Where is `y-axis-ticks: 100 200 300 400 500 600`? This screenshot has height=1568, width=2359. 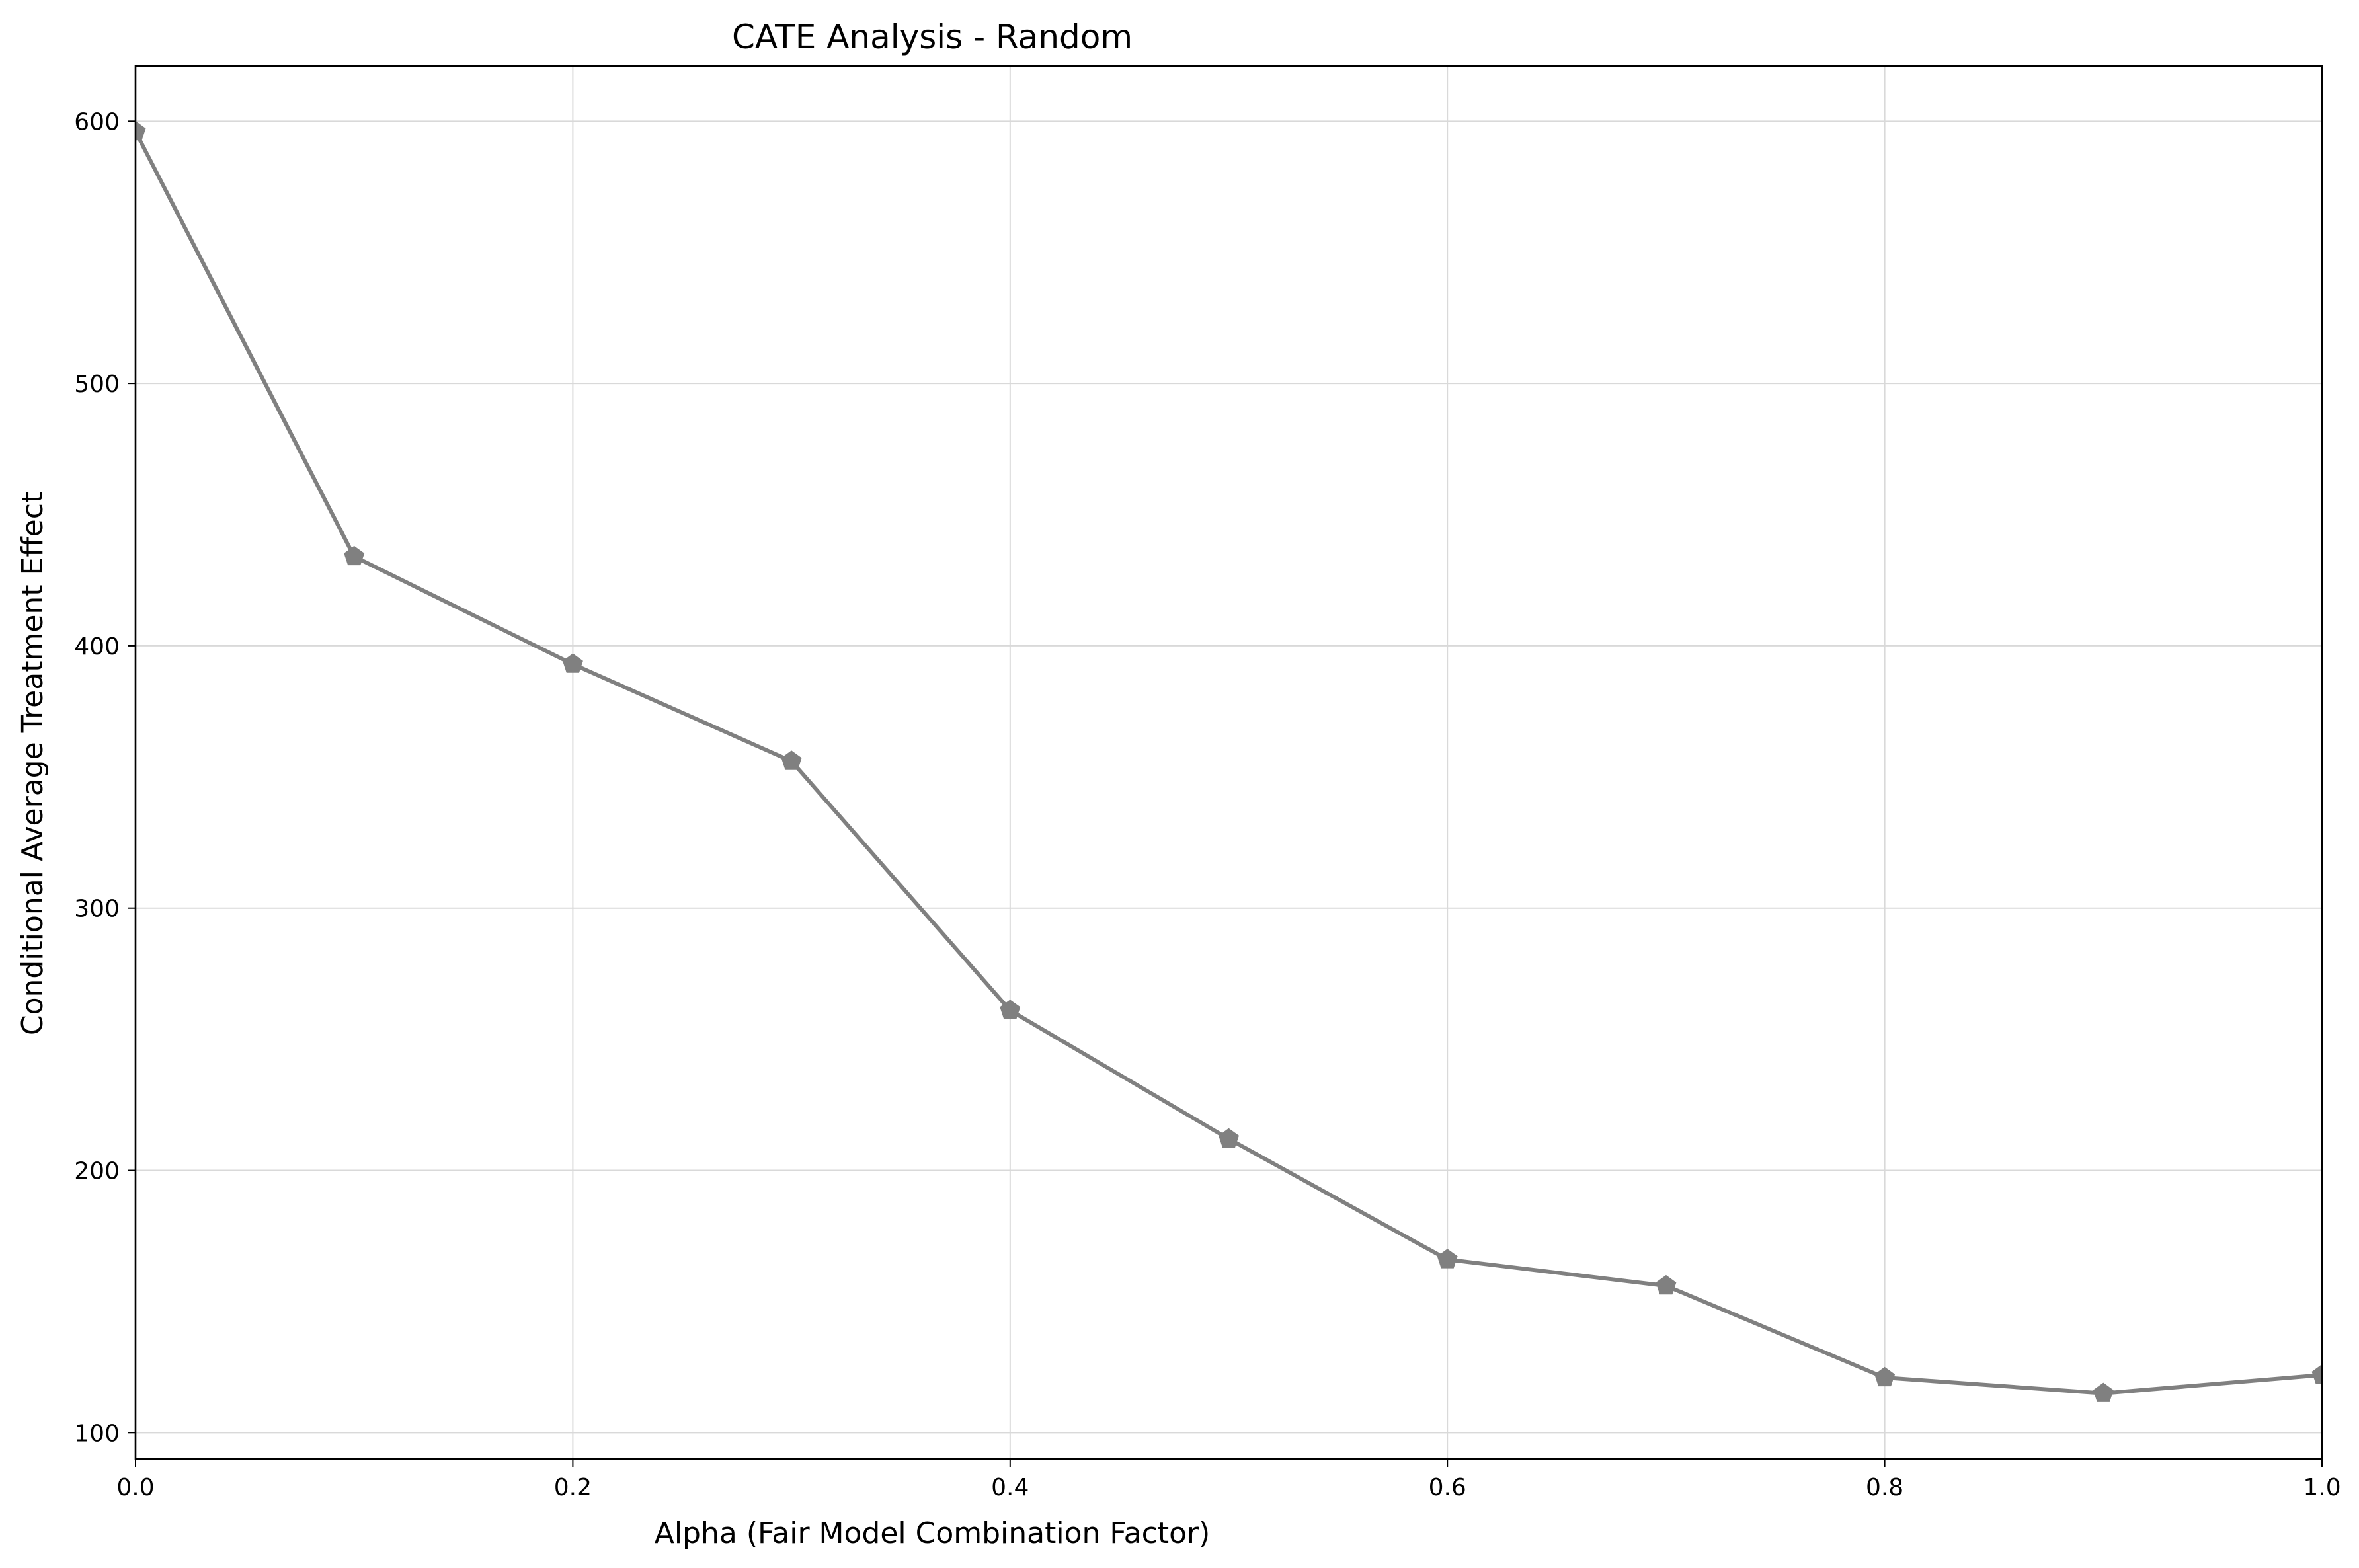
y-axis-ticks: 100 200 300 400 500 600 is located at coordinates (105, 777).